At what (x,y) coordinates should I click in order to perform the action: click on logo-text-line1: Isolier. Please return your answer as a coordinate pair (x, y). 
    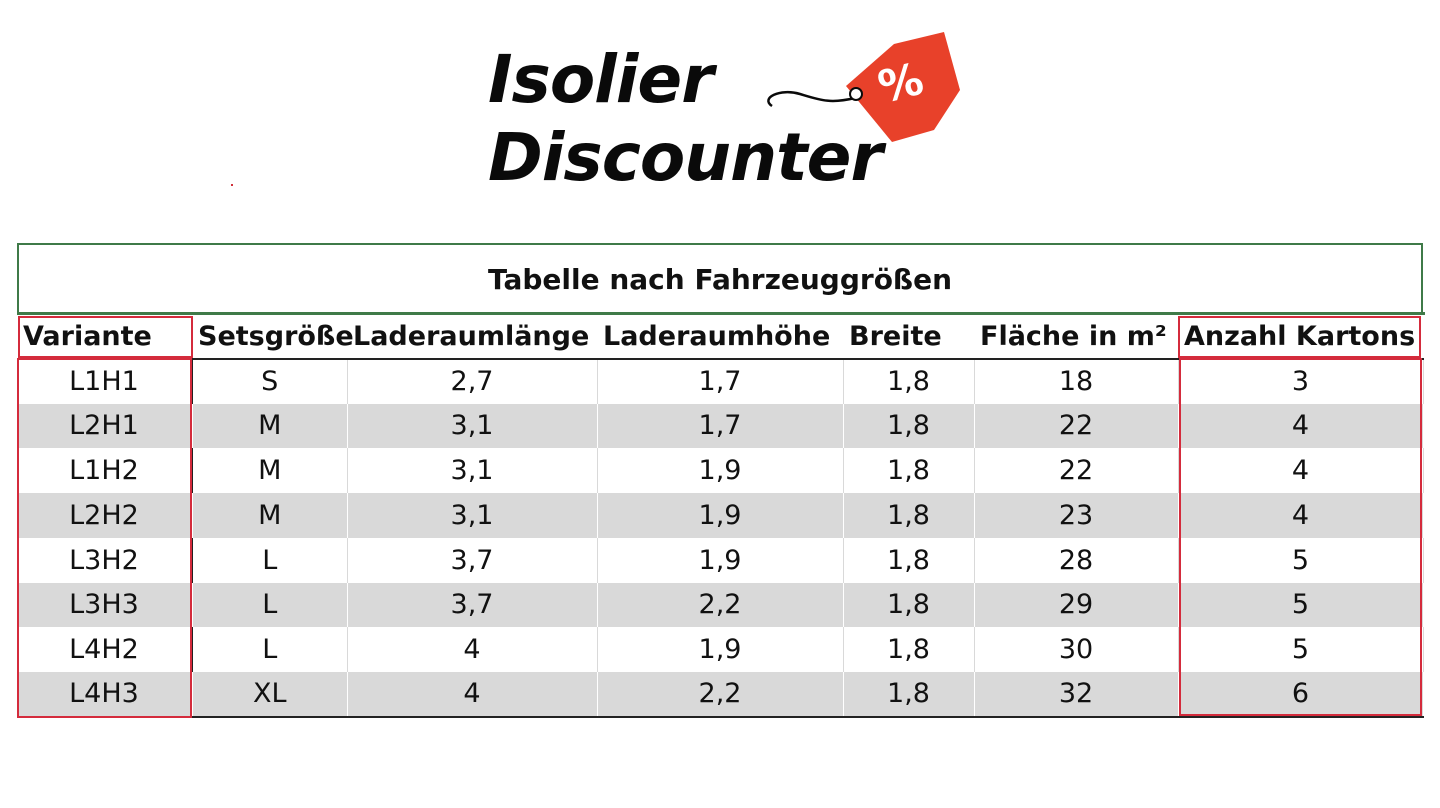
    Looking at the image, I should click on (601, 79).